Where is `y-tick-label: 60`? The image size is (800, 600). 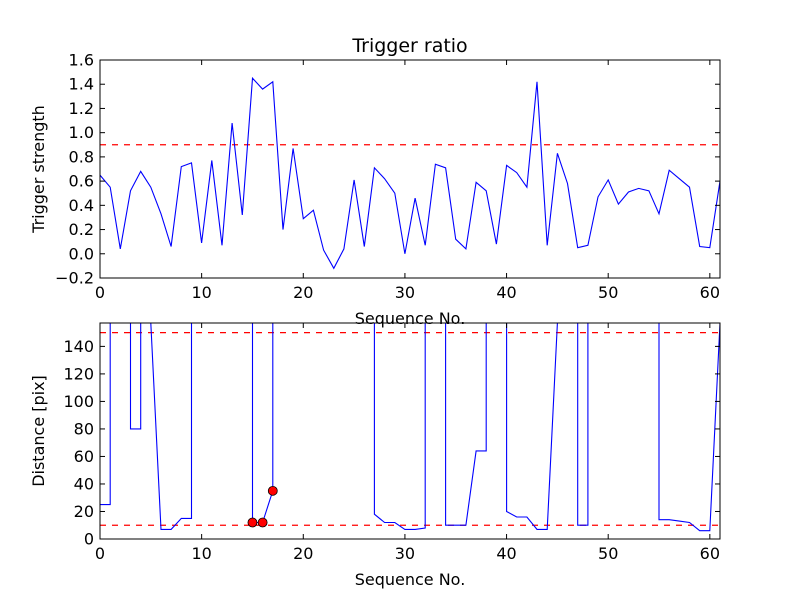
y-tick-label: 60 is located at coordinates (84, 456).